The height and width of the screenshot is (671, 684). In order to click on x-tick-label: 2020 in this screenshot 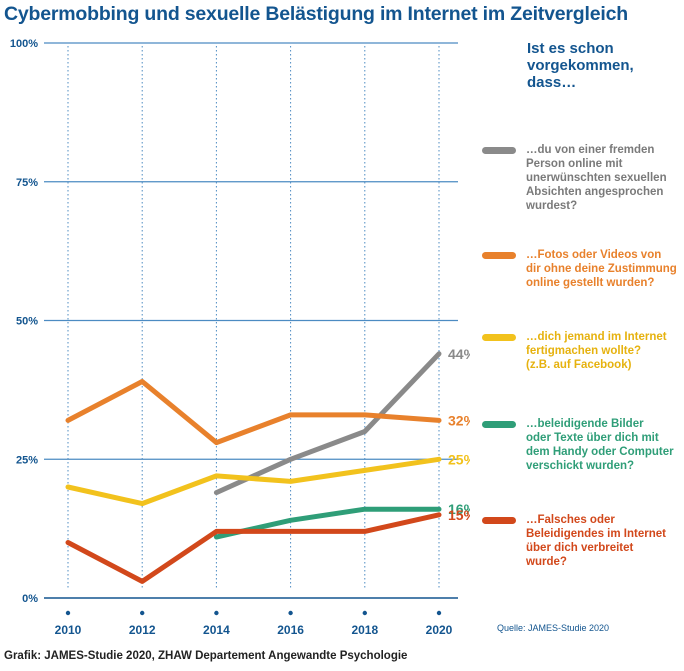, I will do `click(439, 630)`.